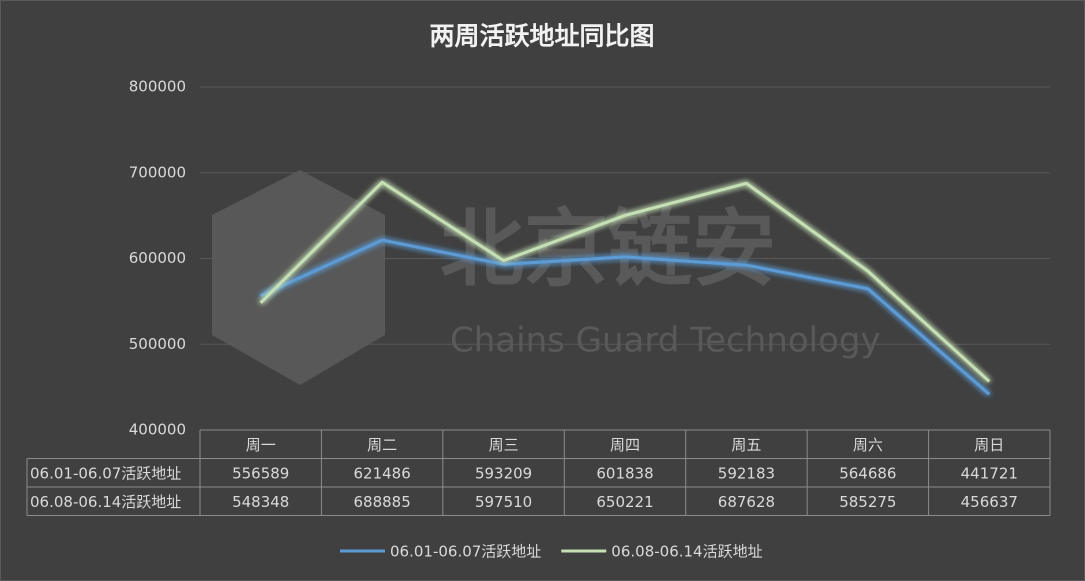 The height and width of the screenshot is (581, 1085). Describe the element at coordinates (746, 445) in the screenshot. I see `x-tick-label: 周五` at that location.